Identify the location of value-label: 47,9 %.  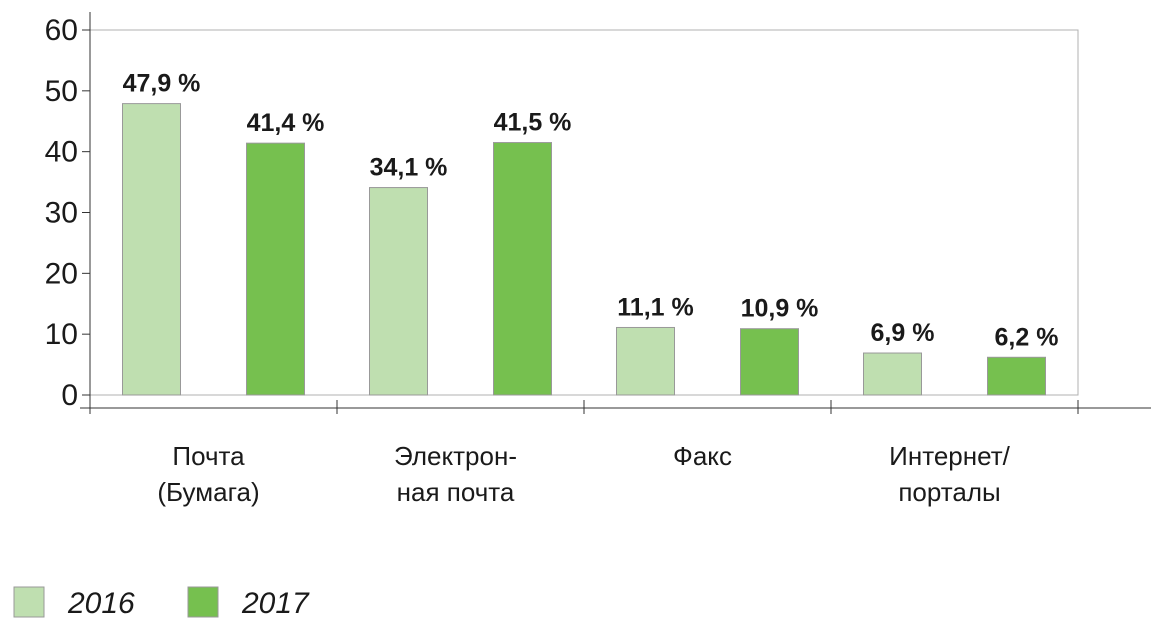
(162, 84).